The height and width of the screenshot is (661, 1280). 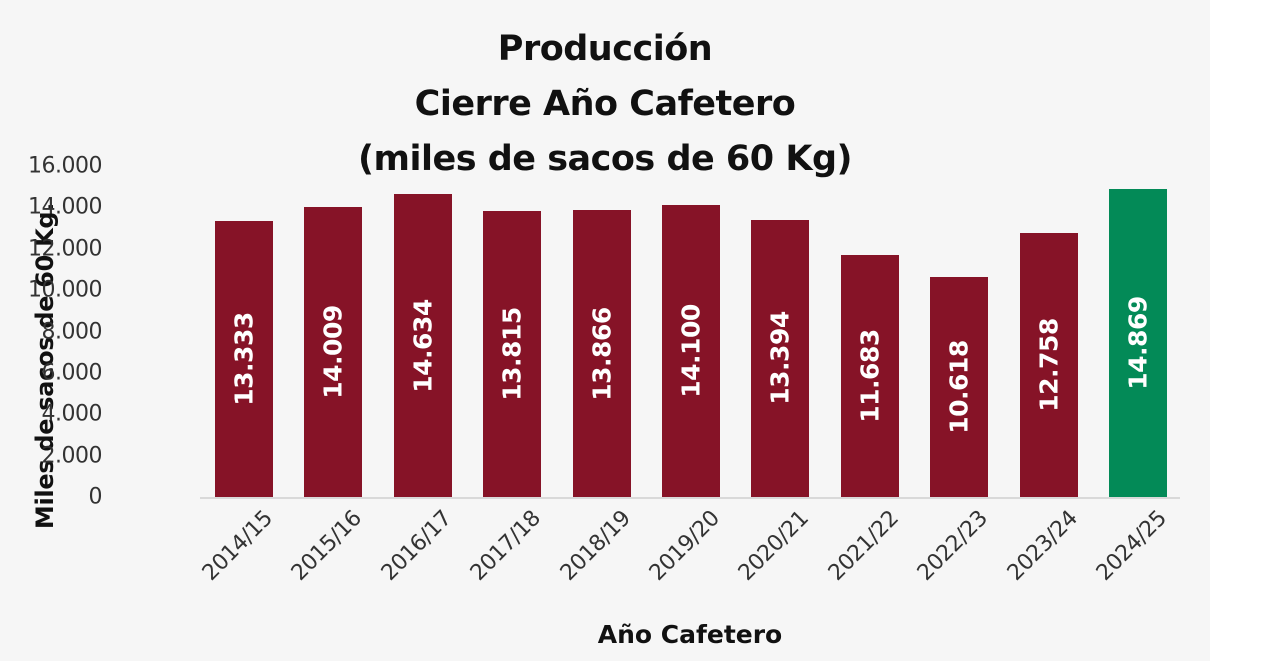 I want to click on bar-2016-17: 14.634, so click(x=422, y=345).